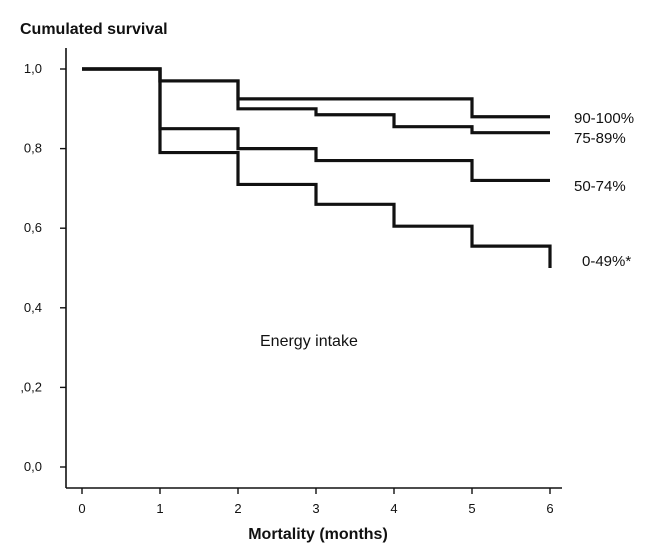  Describe the element at coordinates (159, 508) in the screenshot. I see `x-tick-label: 1` at that location.